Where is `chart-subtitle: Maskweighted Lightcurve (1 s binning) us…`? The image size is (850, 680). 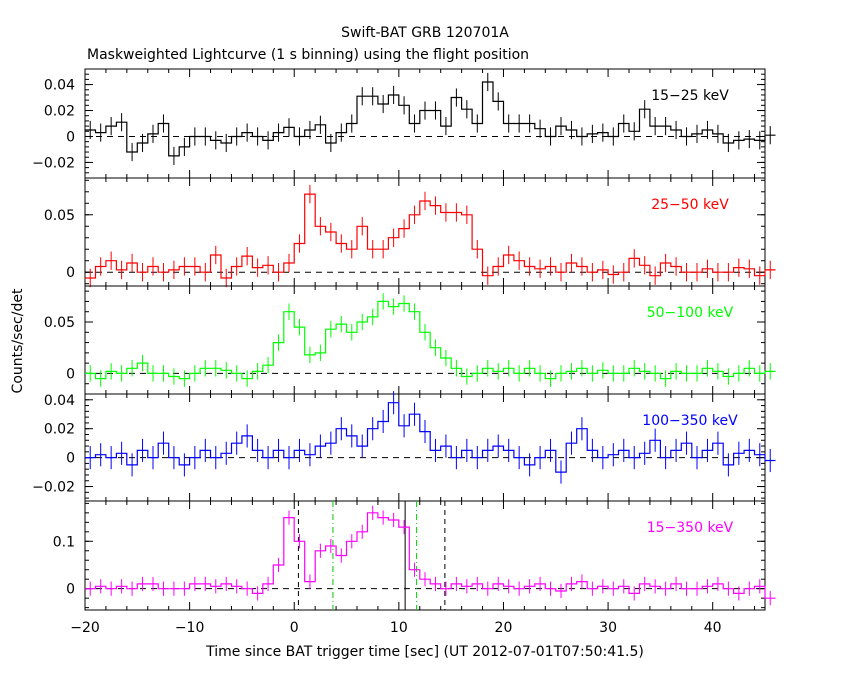
chart-subtitle: Maskweighted Lightcurve (1 s binning) us… is located at coordinates (308, 55).